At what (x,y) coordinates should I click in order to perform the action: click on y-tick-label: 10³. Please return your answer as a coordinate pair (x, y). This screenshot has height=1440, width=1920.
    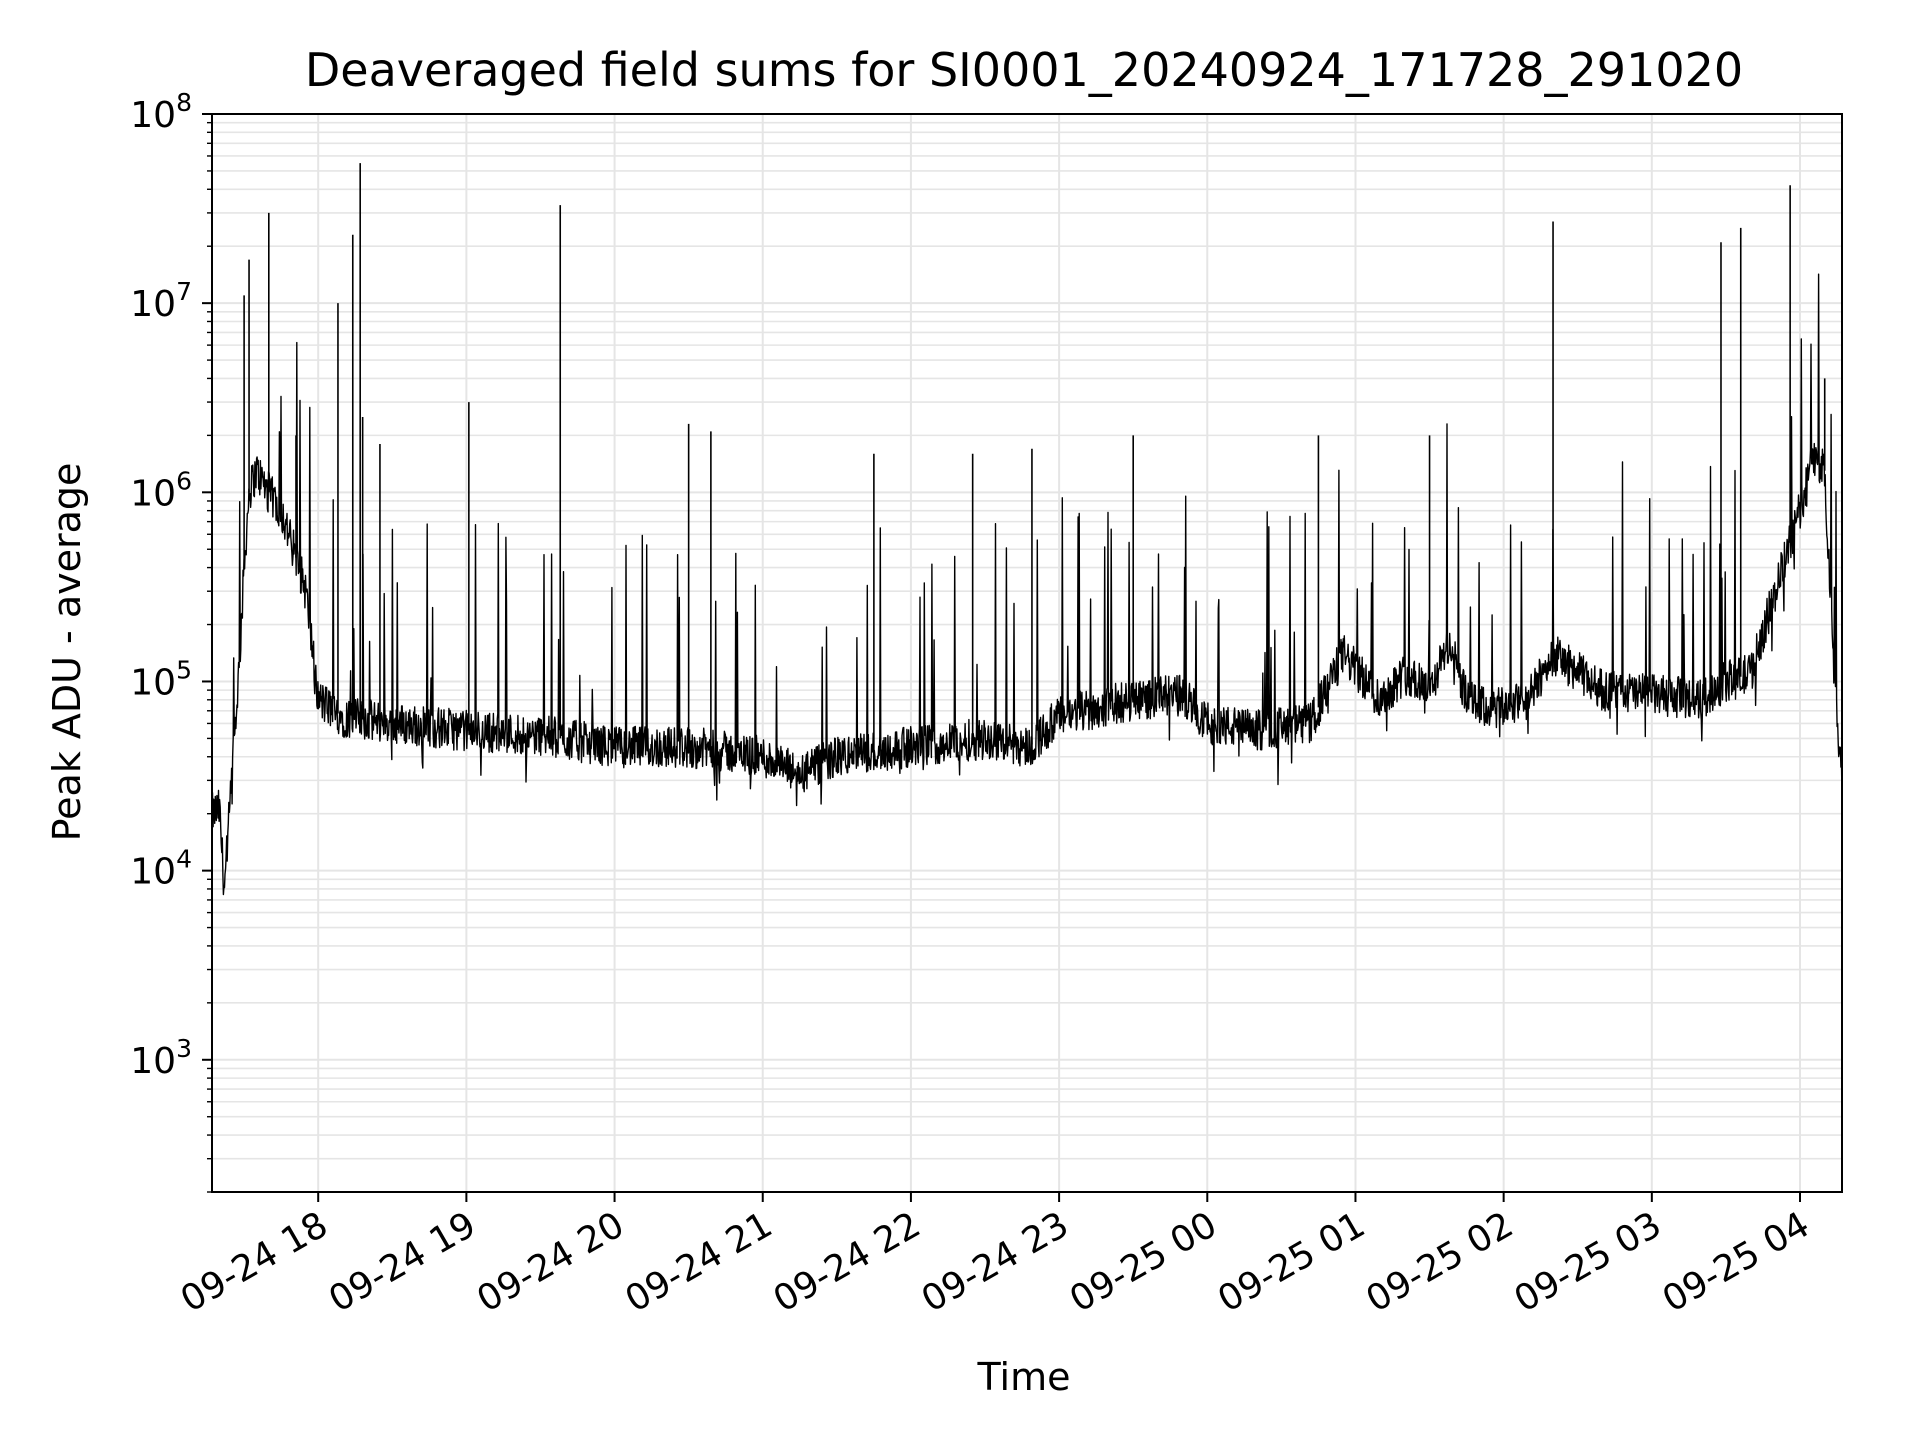
    Looking at the image, I should click on (161, 1058).